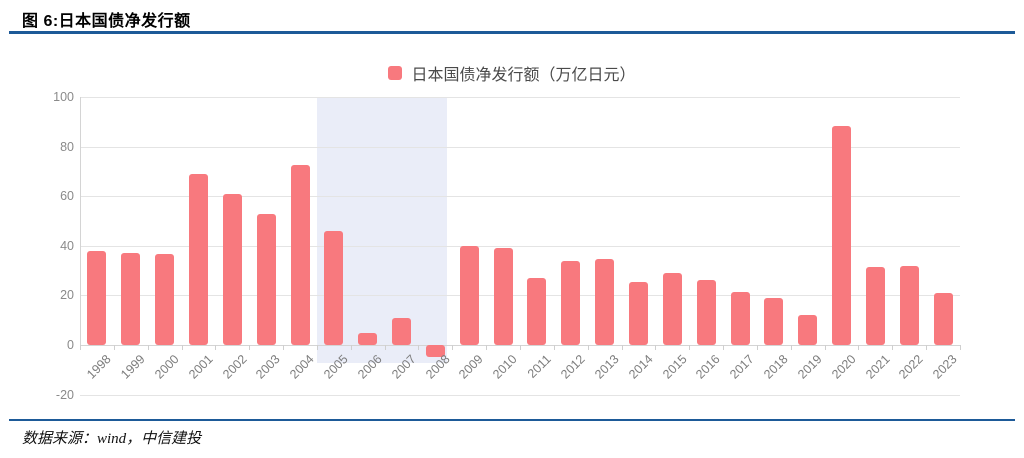 This screenshot has height=458, width=1024. What do you see at coordinates (67, 146) in the screenshot?
I see `y-axis-label: 80` at bounding box center [67, 146].